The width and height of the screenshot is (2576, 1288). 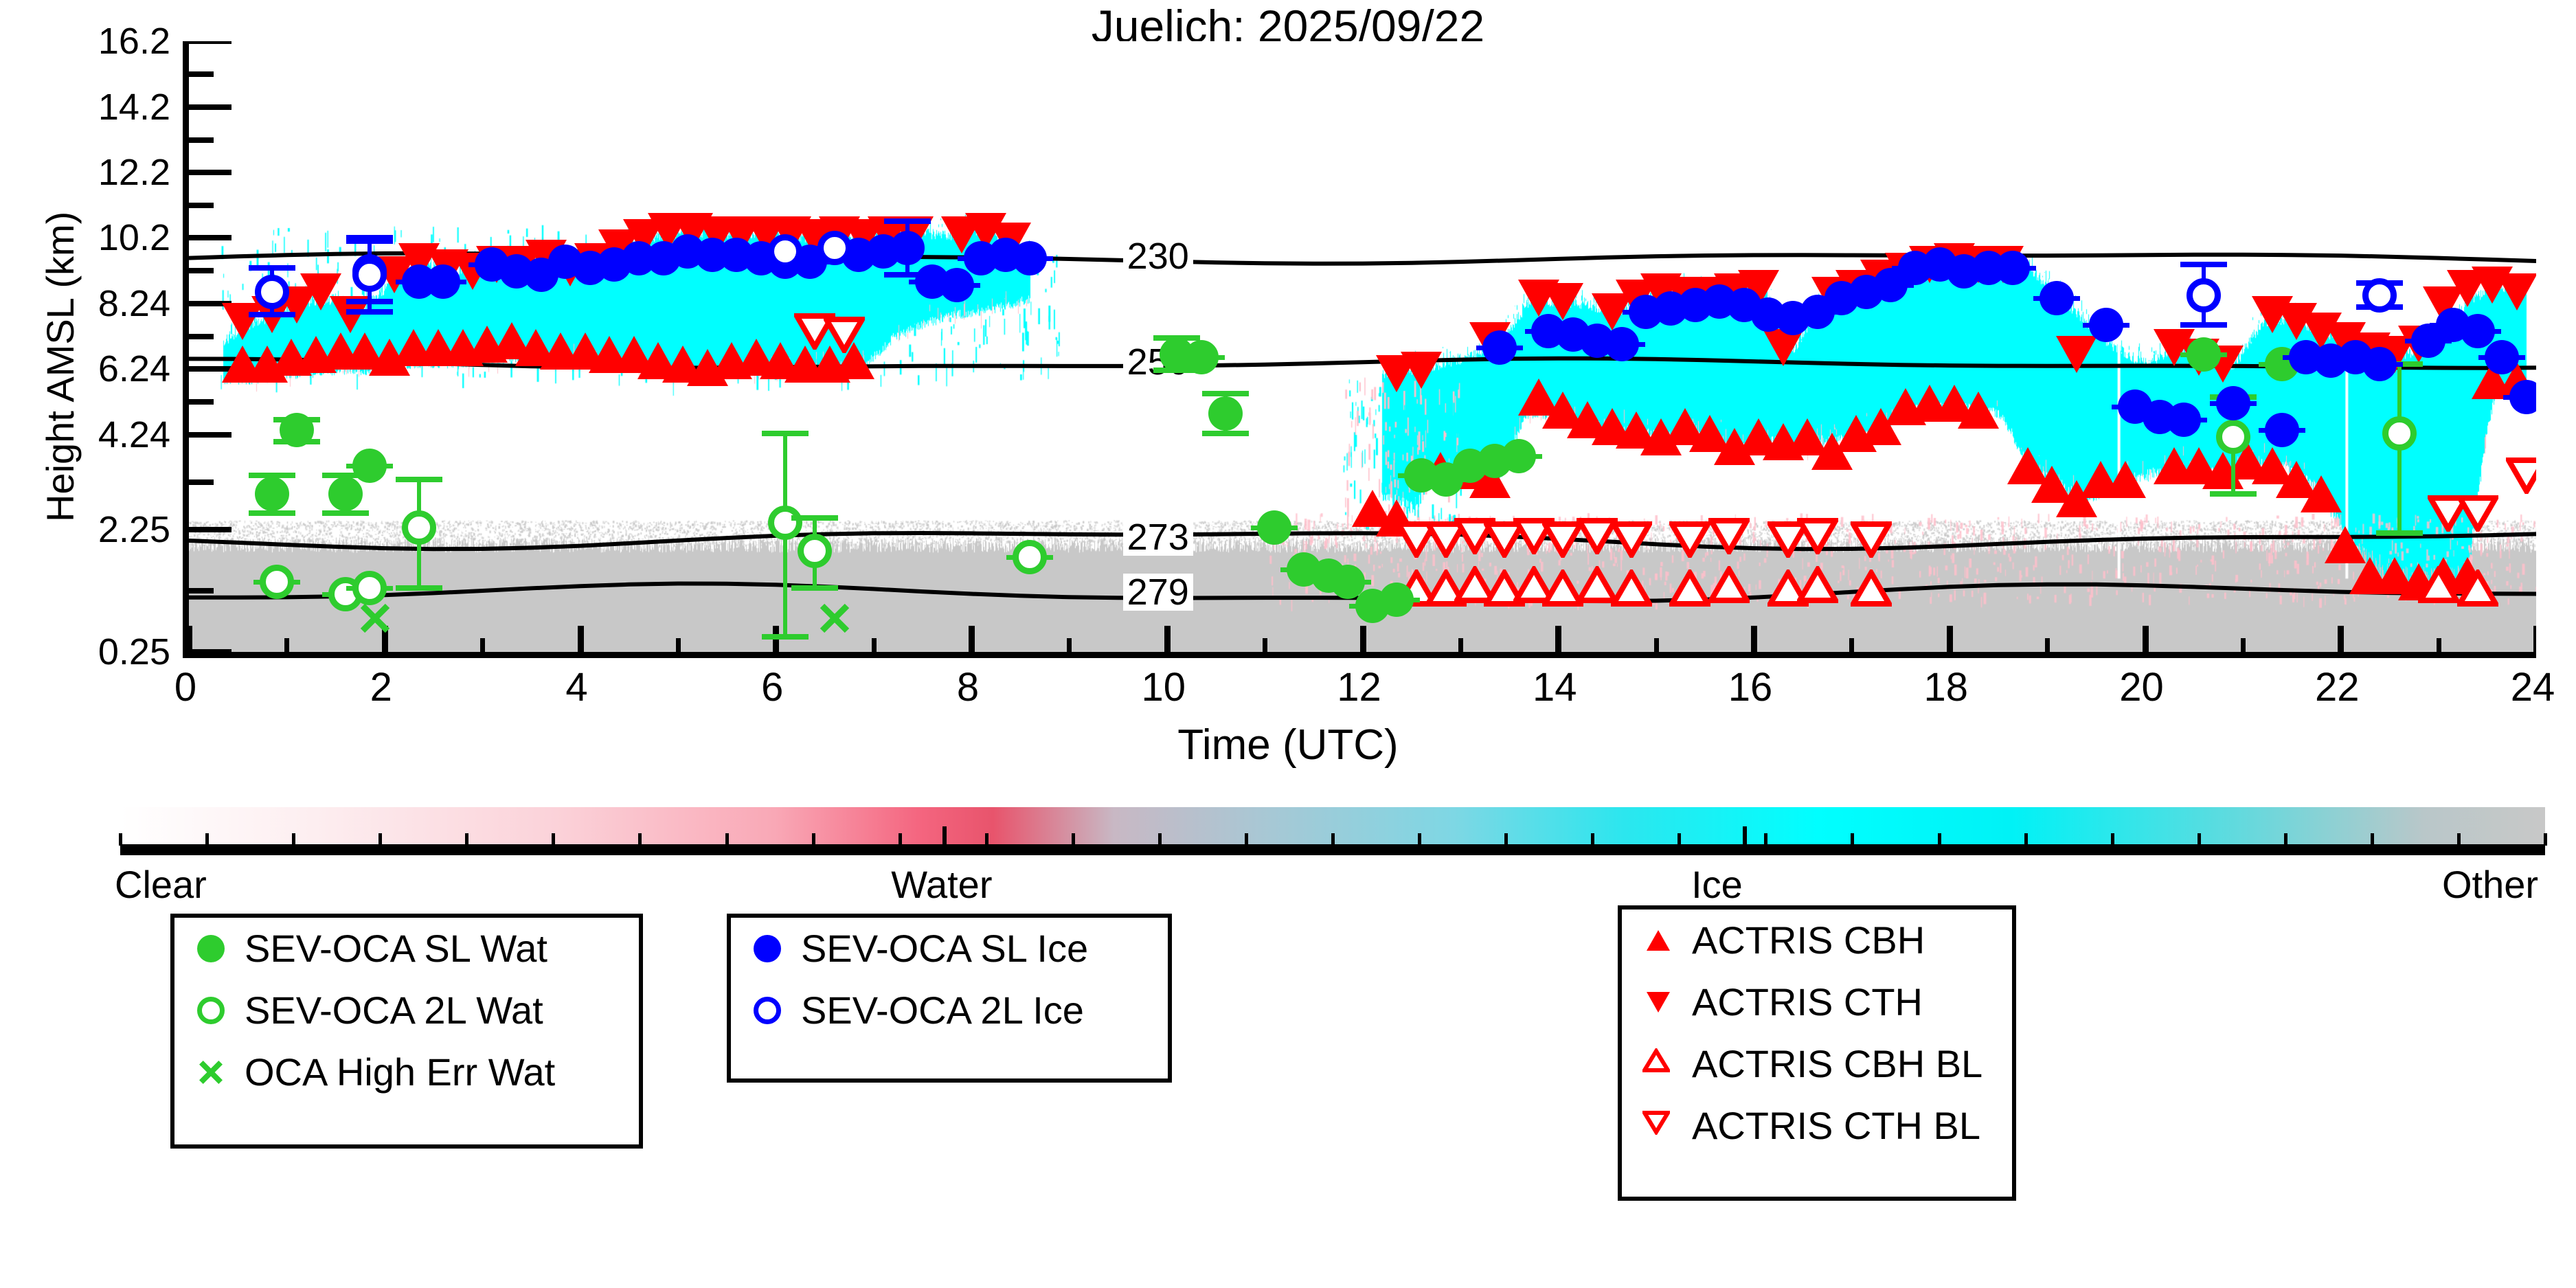 What do you see at coordinates (1332, 849) in the screenshot?
I see `colorbar-axis` at bounding box center [1332, 849].